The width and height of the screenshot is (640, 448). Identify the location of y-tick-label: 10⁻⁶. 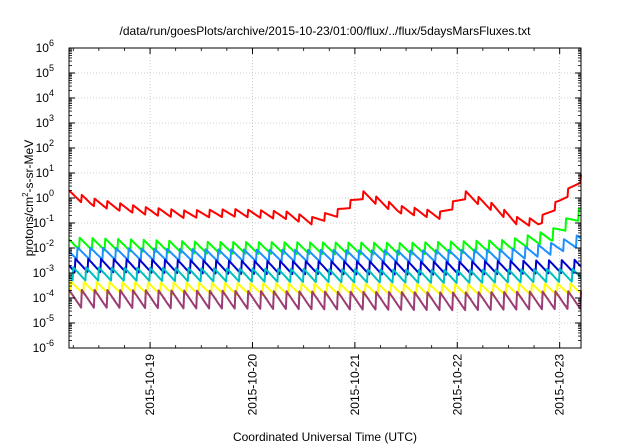
(43, 346).